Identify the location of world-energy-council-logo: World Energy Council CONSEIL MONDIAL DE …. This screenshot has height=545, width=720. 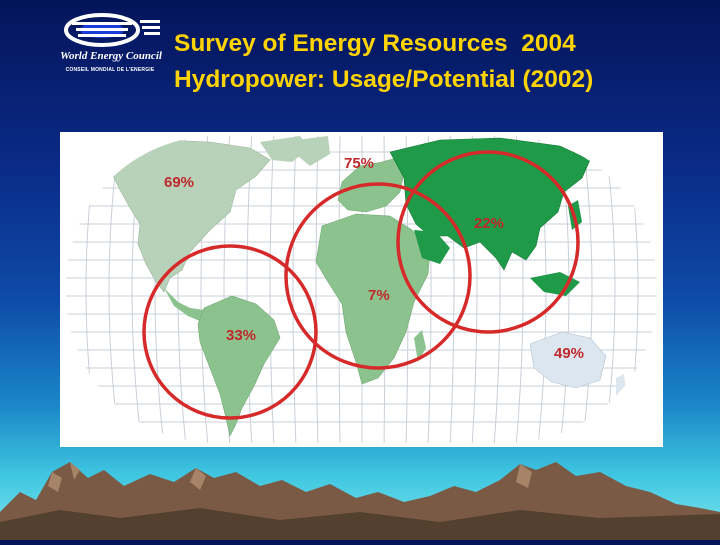
(111, 47).